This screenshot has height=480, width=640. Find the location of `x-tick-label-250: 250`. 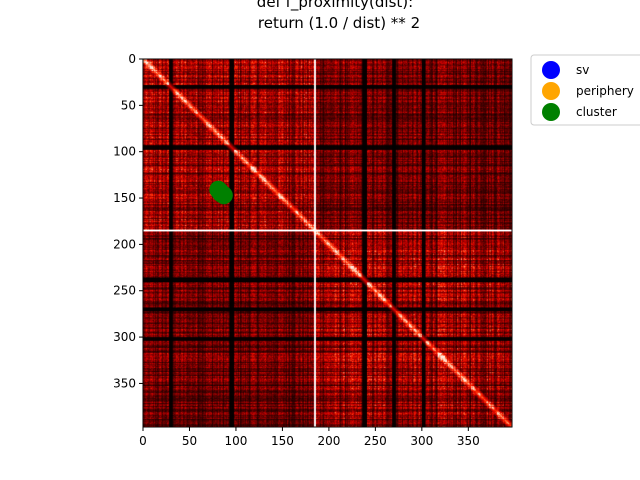

x-tick-label-250: 250 is located at coordinates (375, 441).